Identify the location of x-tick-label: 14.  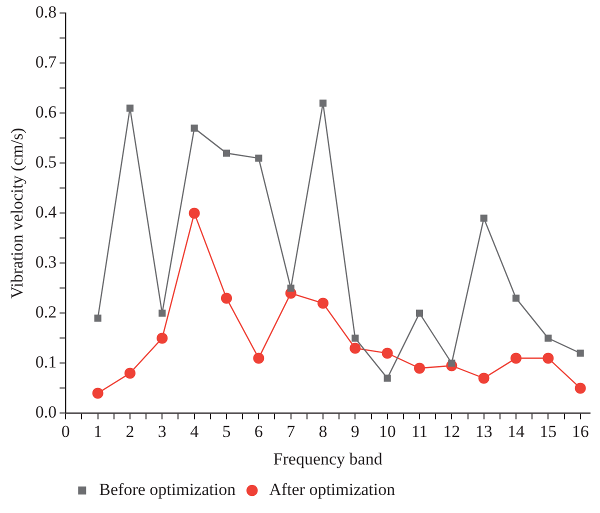
(517, 431).